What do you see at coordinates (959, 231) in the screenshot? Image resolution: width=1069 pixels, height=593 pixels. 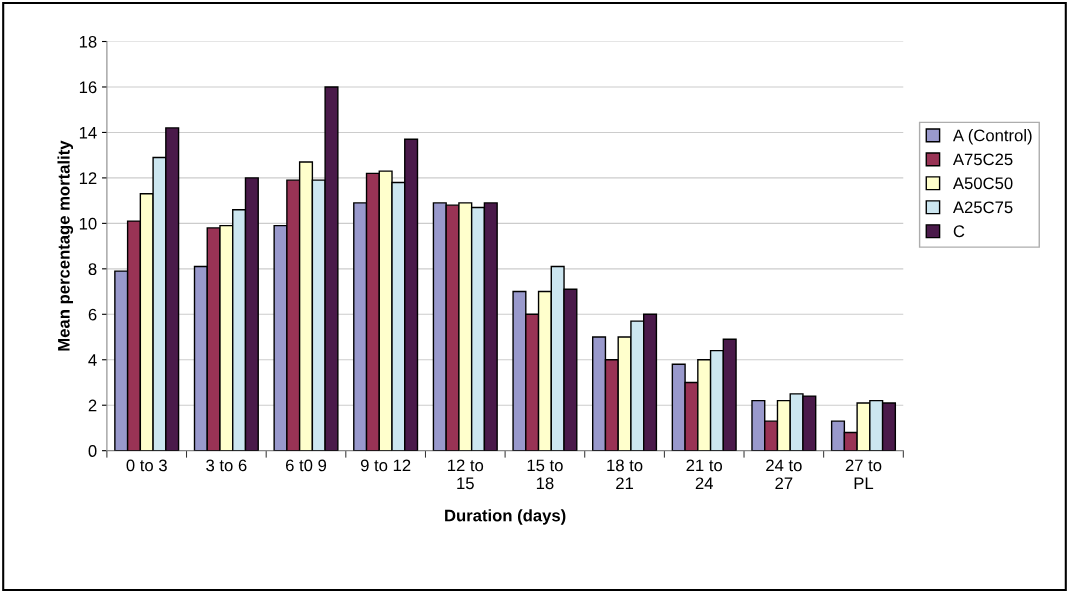 I see `legend-label: C` at bounding box center [959, 231].